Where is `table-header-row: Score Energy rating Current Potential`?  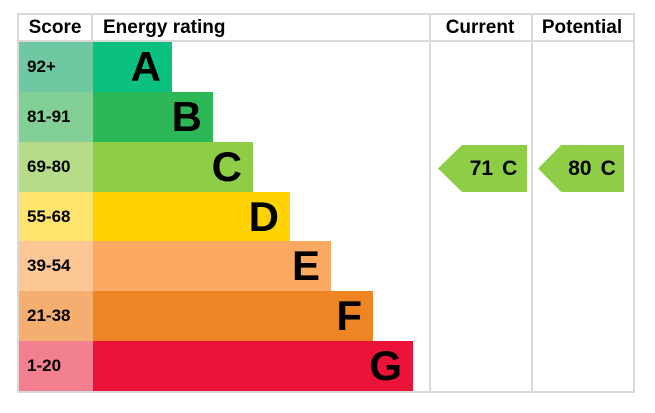
table-header-row: Score Energy rating Current Potential is located at coordinates (326, 28).